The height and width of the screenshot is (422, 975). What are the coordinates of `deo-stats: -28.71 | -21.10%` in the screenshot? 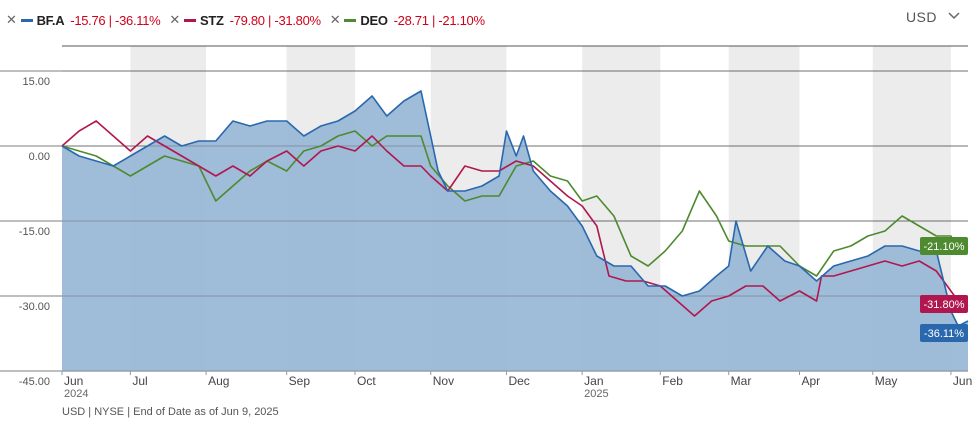 It's located at (439, 20).